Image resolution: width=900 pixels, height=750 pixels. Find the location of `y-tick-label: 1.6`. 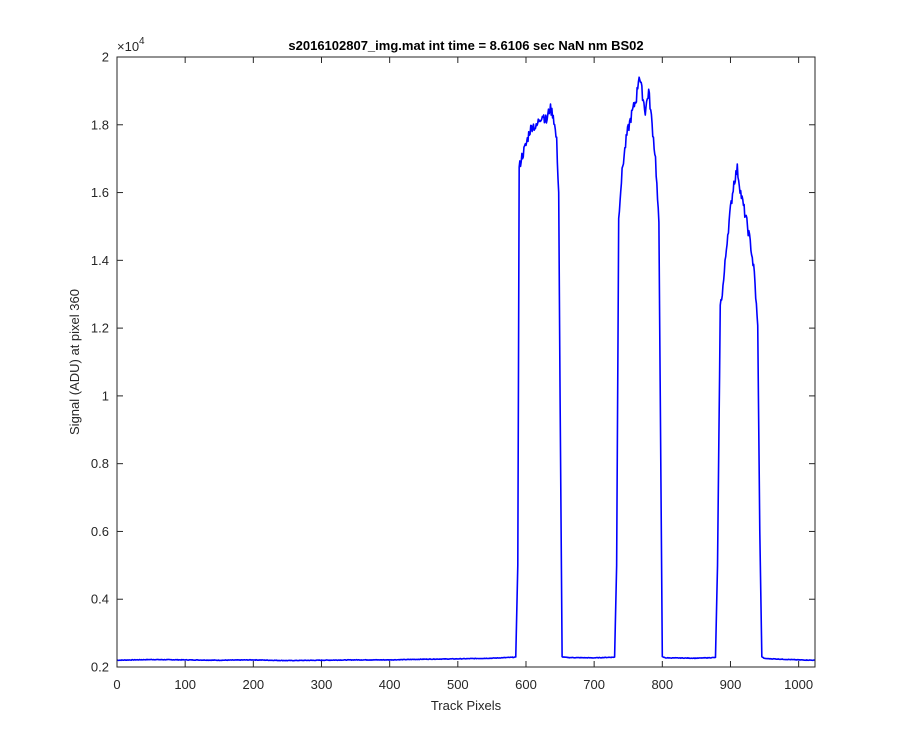

y-tick-label: 1.6 is located at coordinates (100, 192).